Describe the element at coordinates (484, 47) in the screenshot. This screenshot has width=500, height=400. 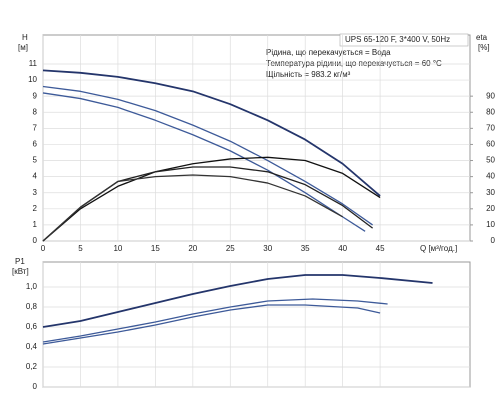
I see `y2-axis-unit: [%]` at that location.